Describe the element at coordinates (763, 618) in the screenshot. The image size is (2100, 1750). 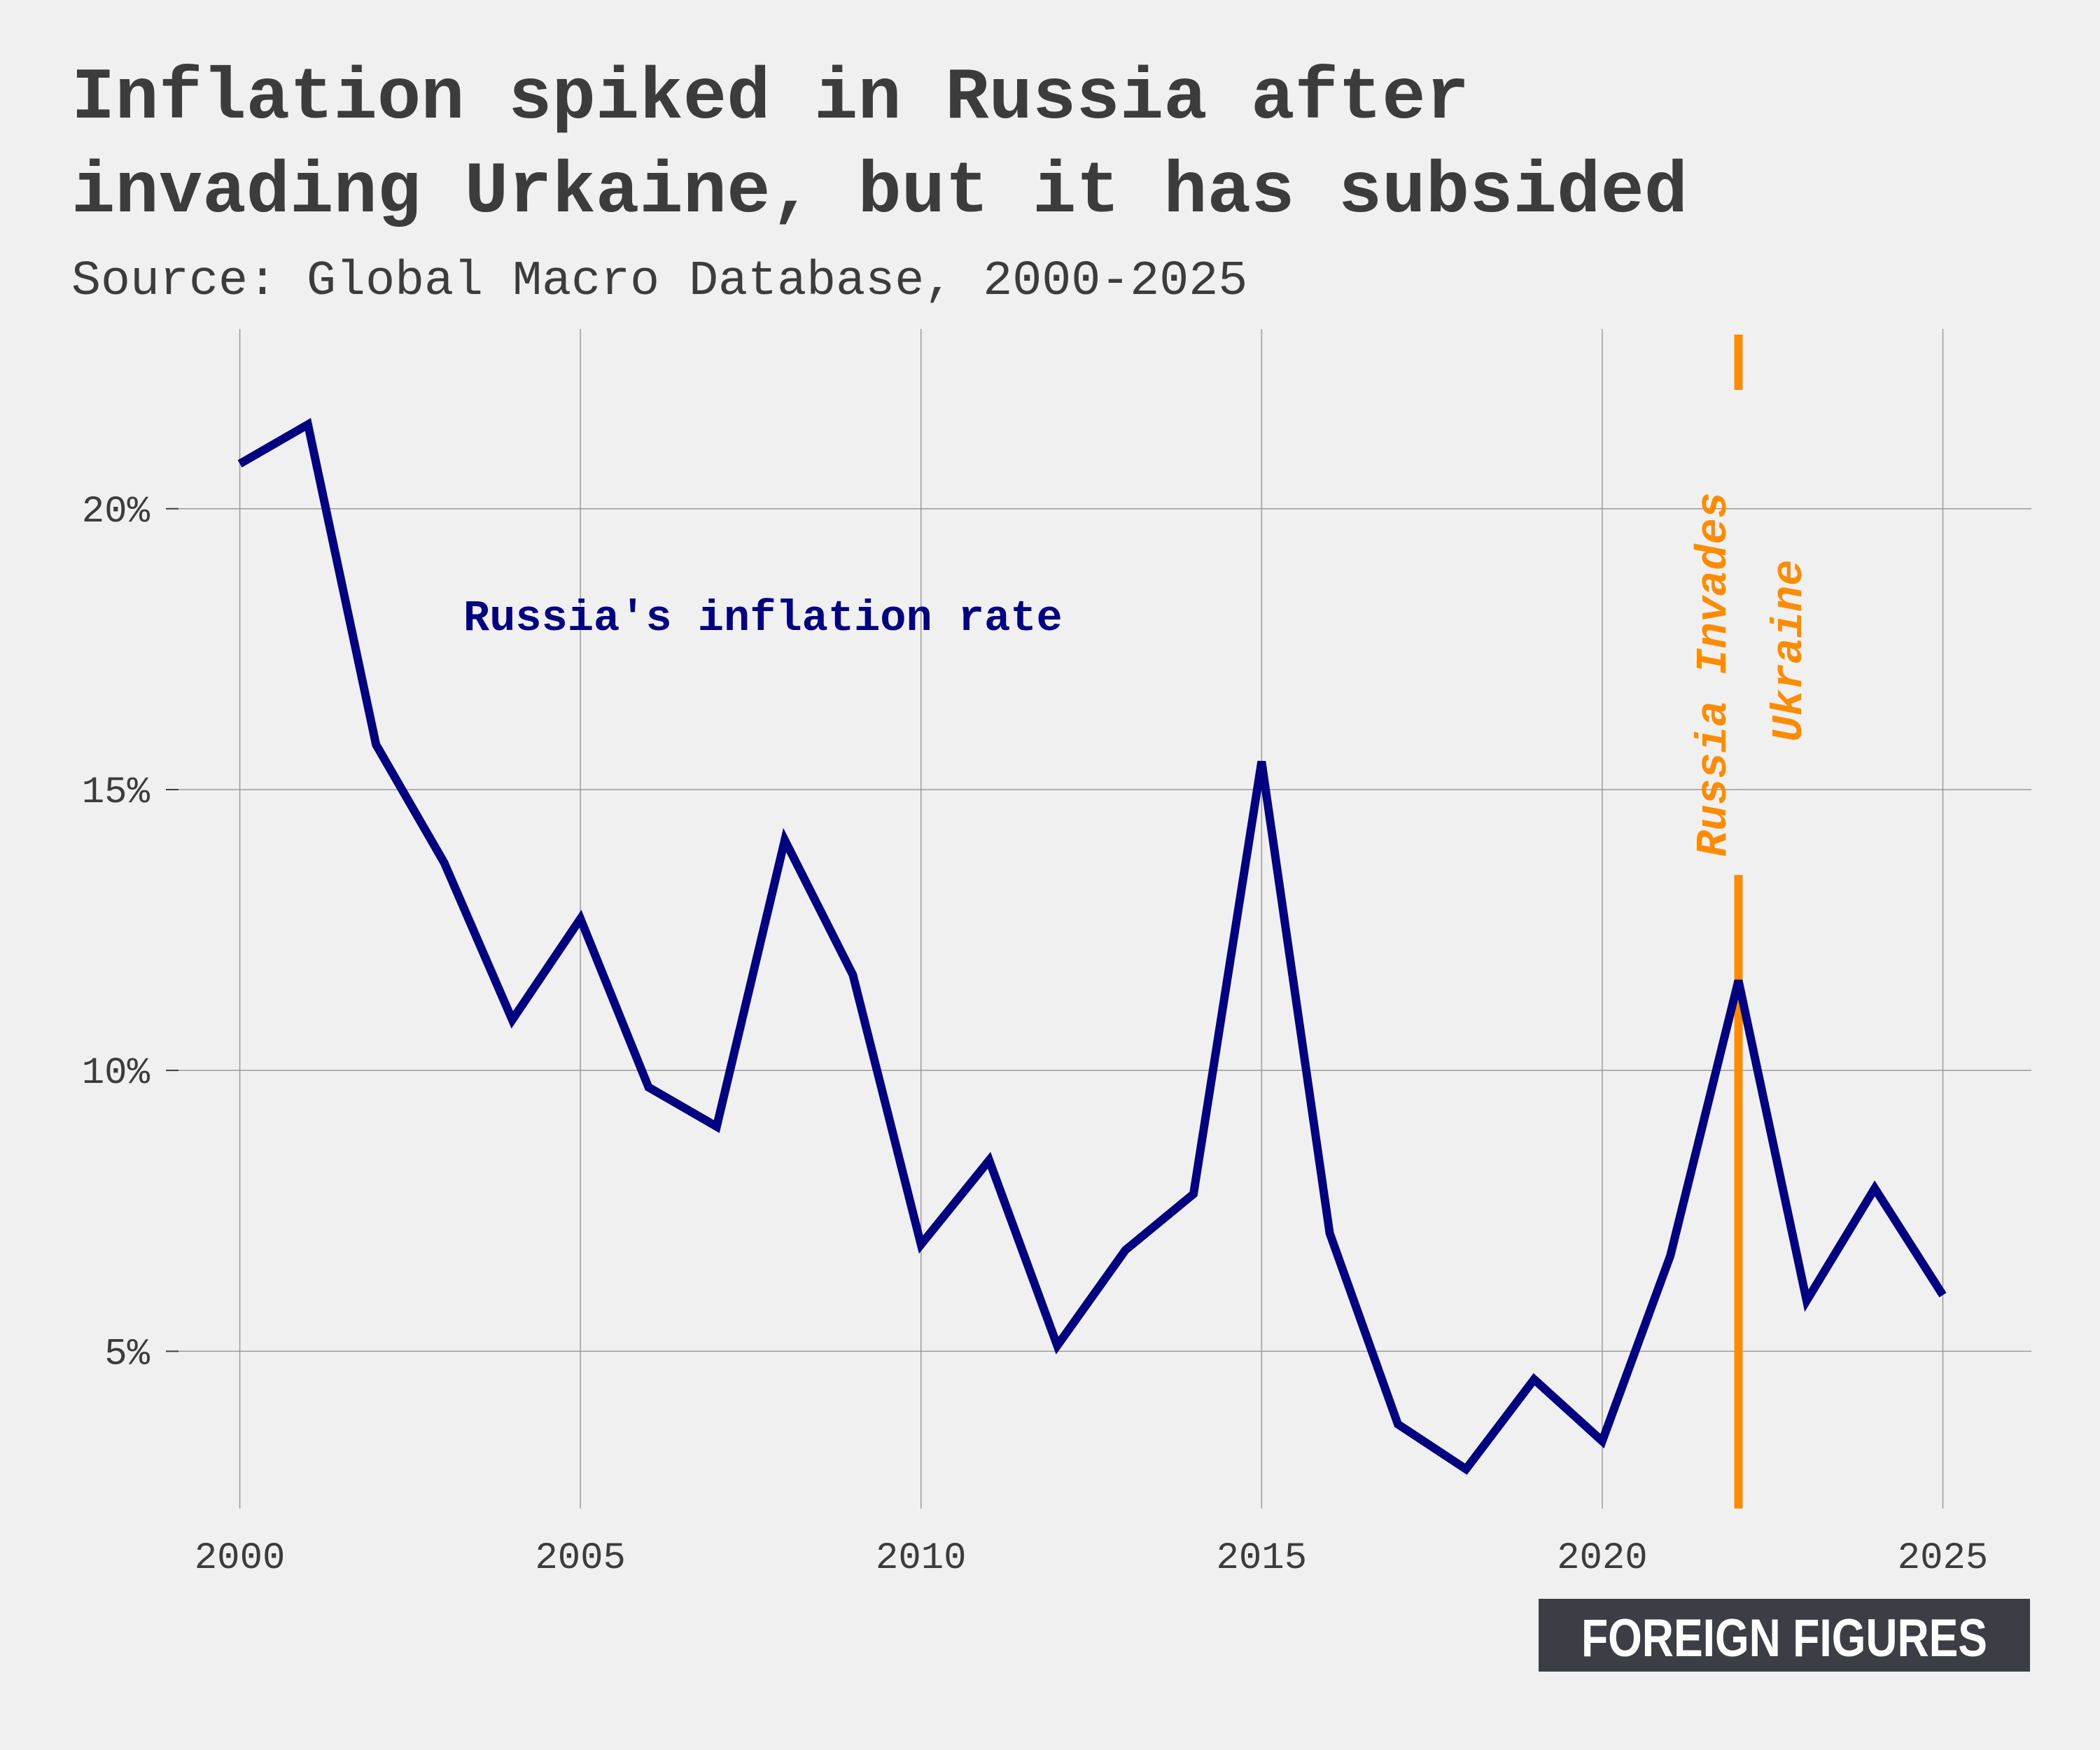
I see `series-label: Russia's inflation rate` at that location.